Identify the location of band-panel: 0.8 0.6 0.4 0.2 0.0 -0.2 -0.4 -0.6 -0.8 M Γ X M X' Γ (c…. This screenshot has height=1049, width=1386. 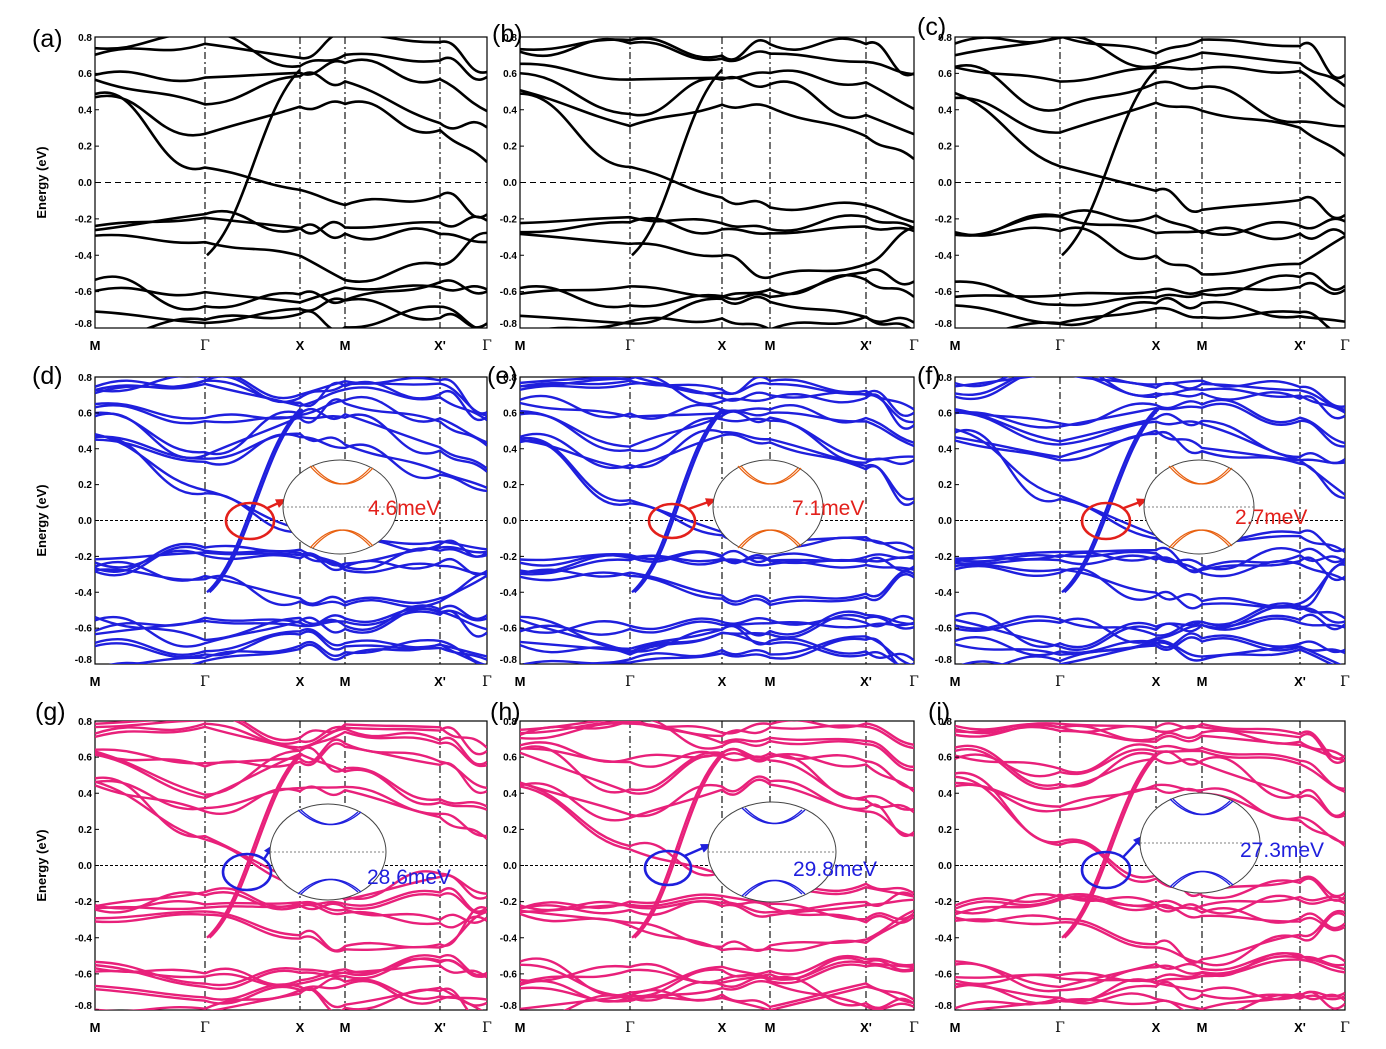
(1133, 183).